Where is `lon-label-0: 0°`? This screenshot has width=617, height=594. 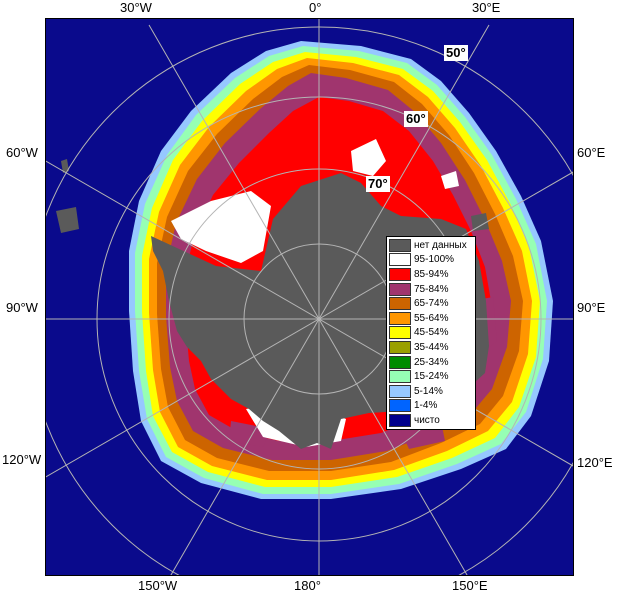 lon-label-0: 0° is located at coordinates (315, 7).